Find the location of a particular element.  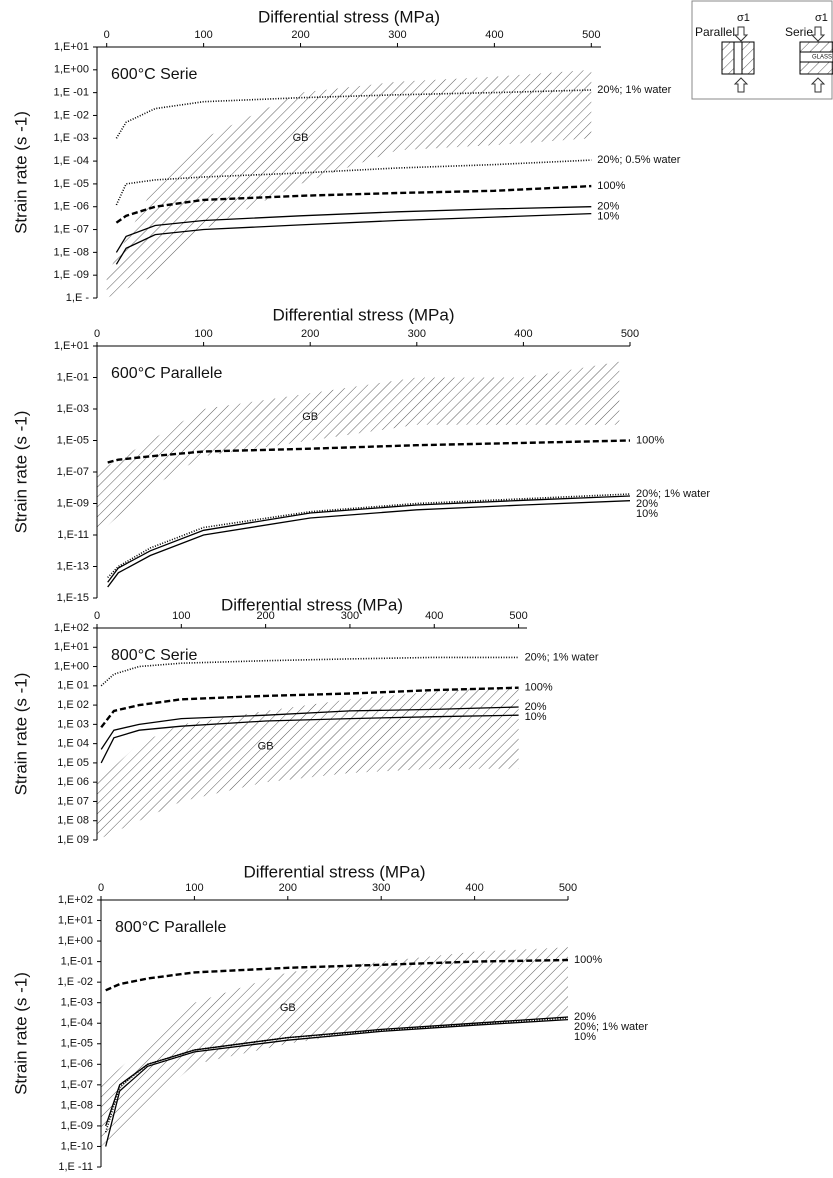

y-tick-label: 1,E-08 is located at coordinates (77, 1105).